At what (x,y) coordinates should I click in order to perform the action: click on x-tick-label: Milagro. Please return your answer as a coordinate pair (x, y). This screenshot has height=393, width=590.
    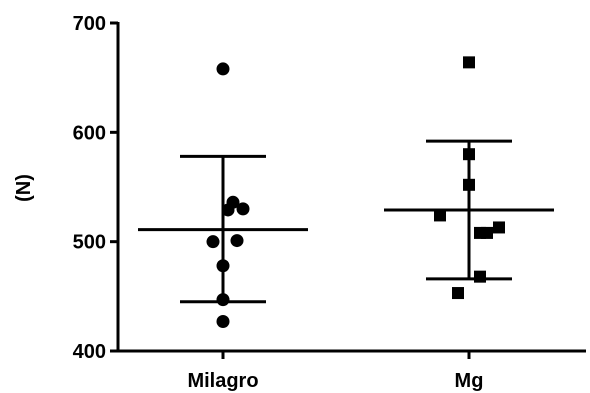
    Looking at the image, I should click on (222, 381).